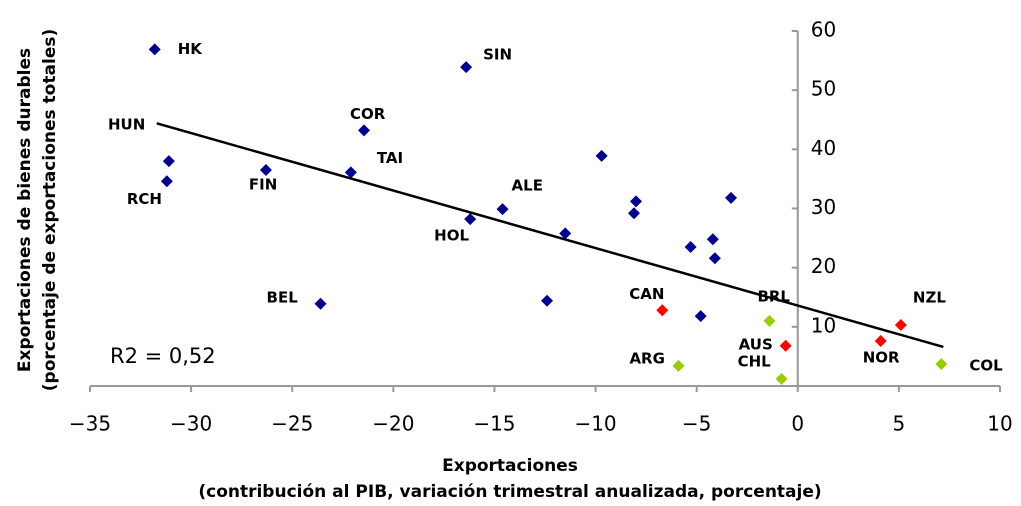  What do you see at coordinates (823, 30) in the screenshot?
I see `y-tick-label: 60` at bounding box center [823, 30].